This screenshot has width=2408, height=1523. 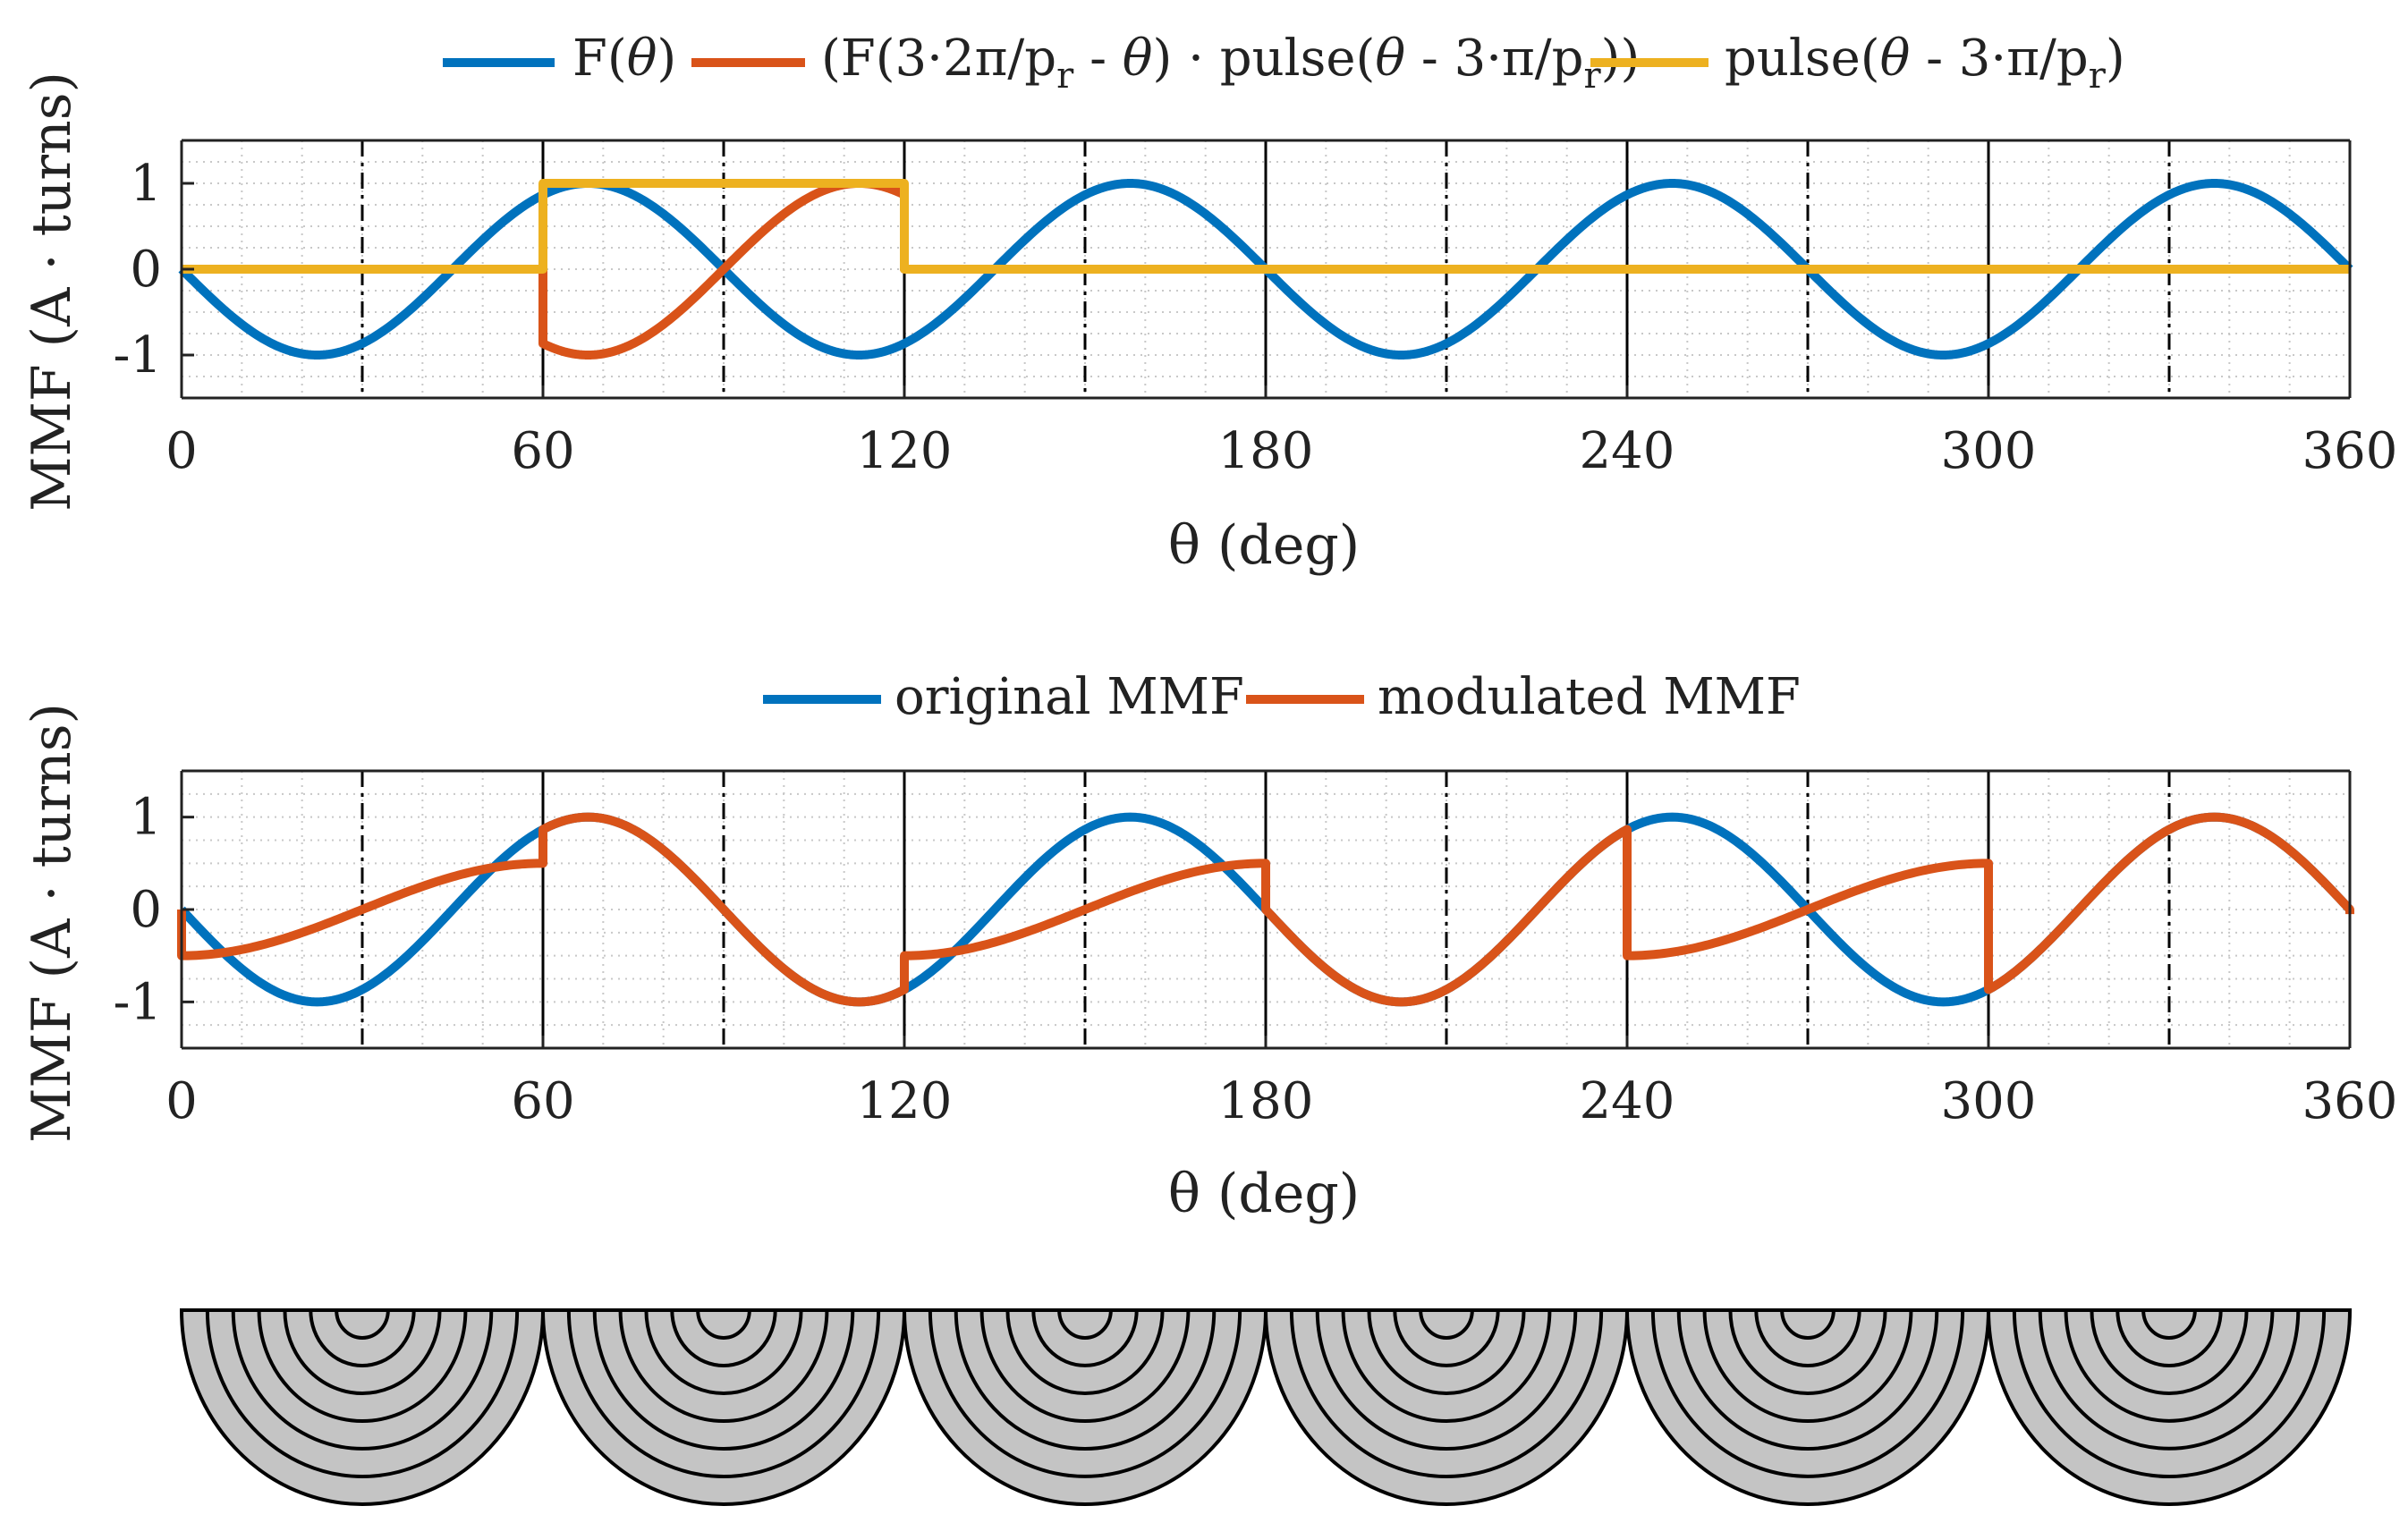 I want to click on legend-label-F: F(θ), so click(x=624, y=59).